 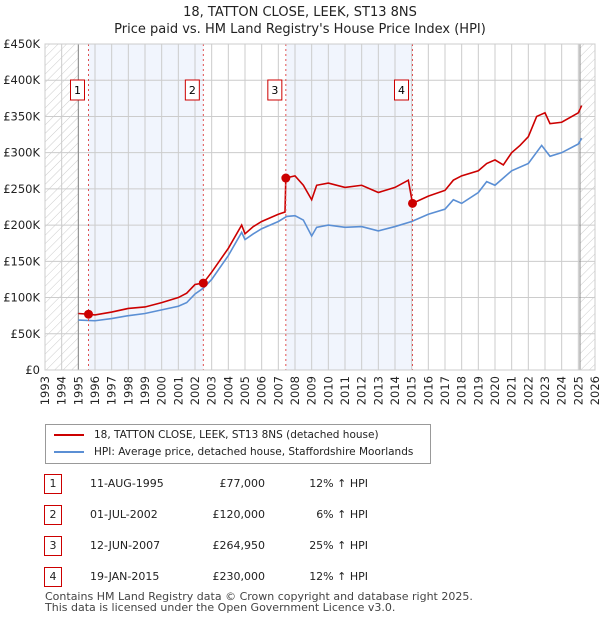 What do you see at coordinates (21, 189) in the screenshot?
I see `y-tick-label: £250K` at bounding box center [21, 189].